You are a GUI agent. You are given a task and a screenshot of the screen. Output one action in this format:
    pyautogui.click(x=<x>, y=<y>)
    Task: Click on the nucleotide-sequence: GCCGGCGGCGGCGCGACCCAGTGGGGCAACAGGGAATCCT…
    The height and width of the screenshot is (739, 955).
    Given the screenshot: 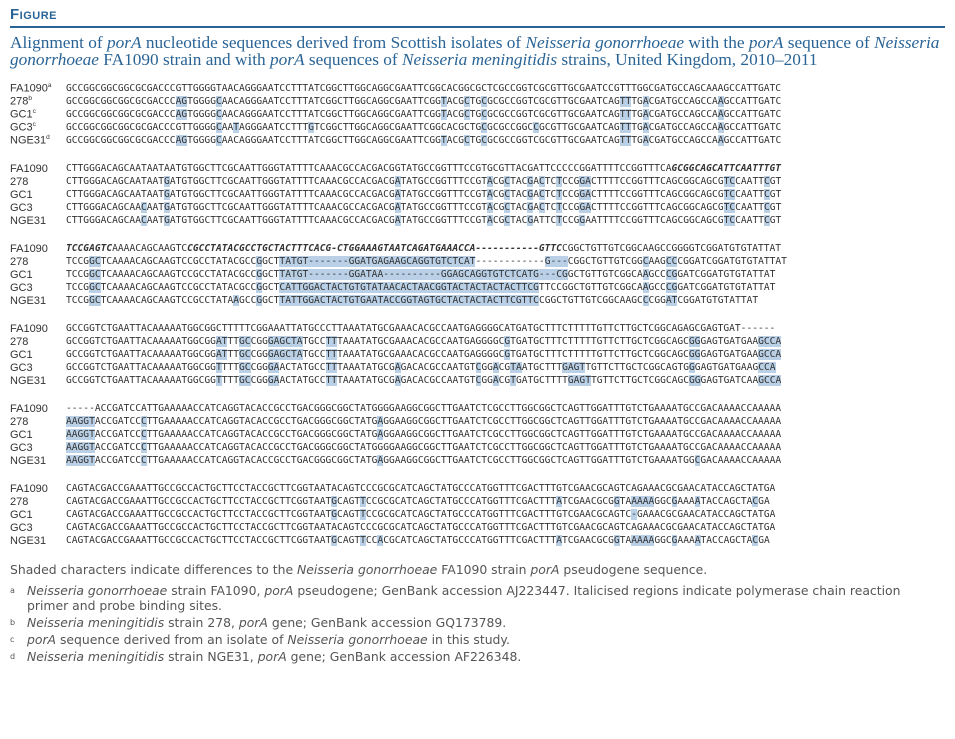 What is the action you would take?
    pyautogui.click(x=424, y=140)
    